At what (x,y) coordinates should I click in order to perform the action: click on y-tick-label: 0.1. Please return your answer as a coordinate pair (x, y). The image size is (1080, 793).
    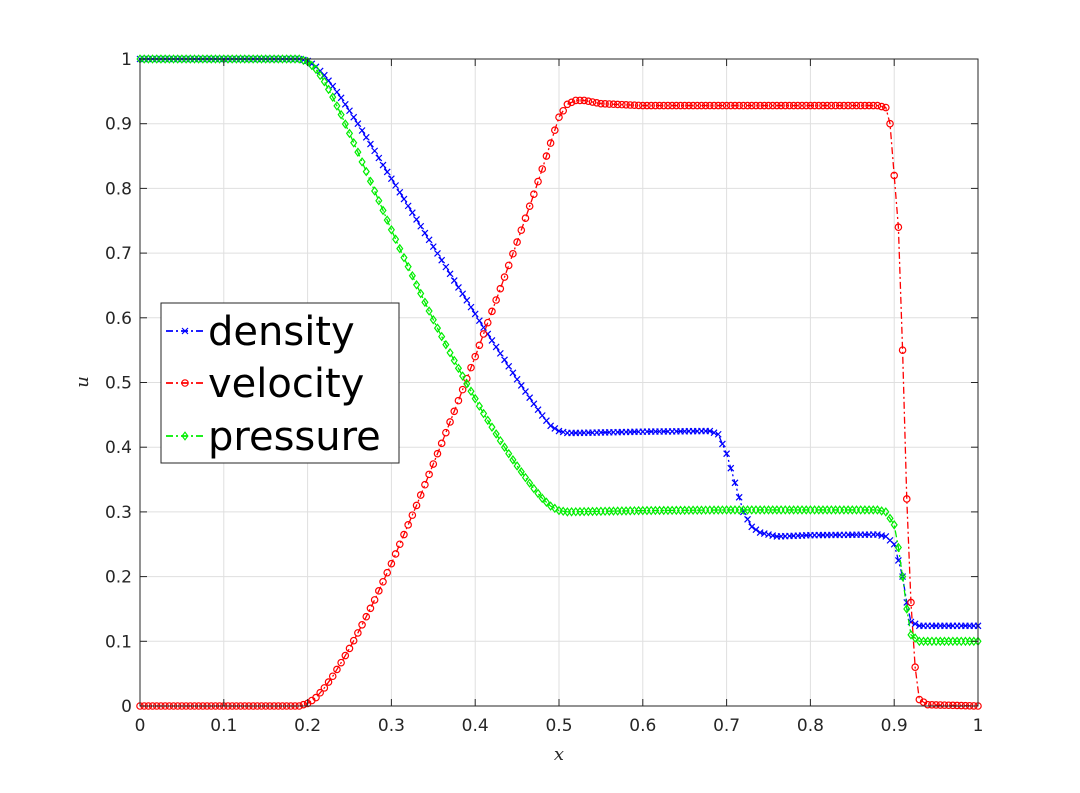
    Looking at the image, I should click on (118, 642).